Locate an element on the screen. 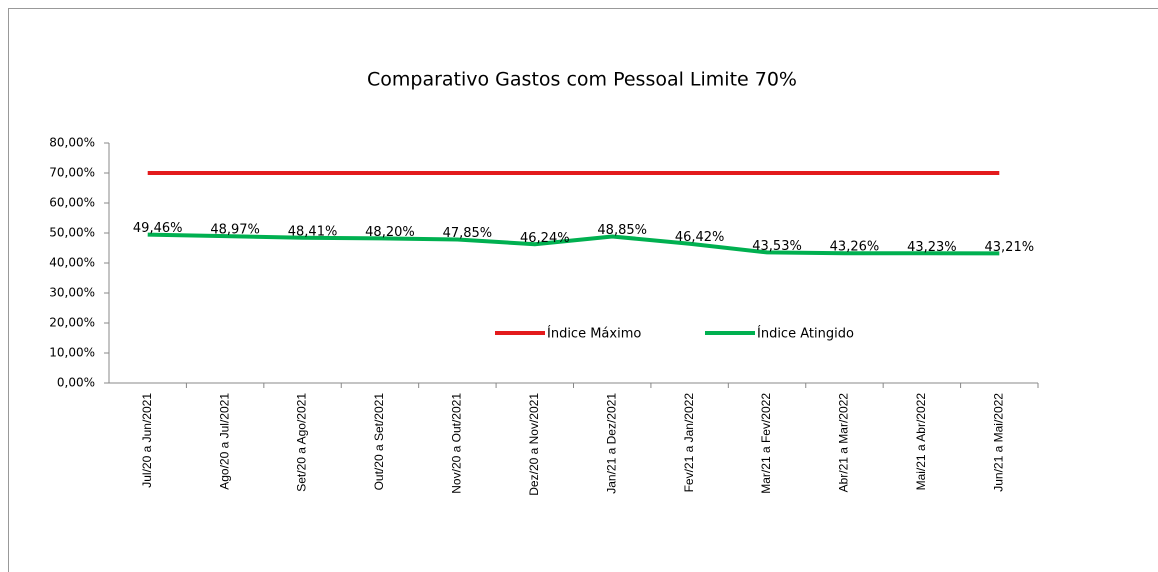  data-label: 46,42% is located at coordinates (700, 237).